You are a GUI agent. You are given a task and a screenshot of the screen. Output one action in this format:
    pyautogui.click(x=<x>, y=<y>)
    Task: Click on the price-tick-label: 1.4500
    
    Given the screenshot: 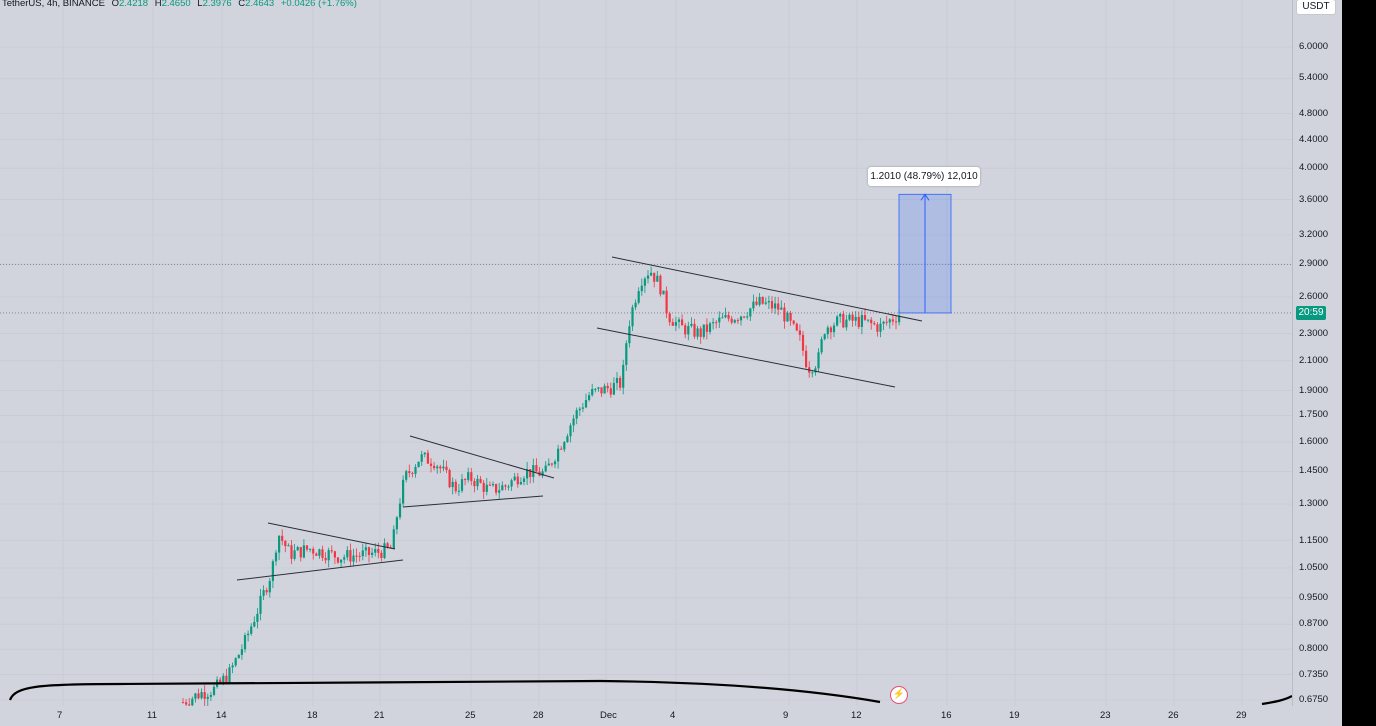 What is the action you would take?
    pyautogui.click(x=1314, y=471)
    